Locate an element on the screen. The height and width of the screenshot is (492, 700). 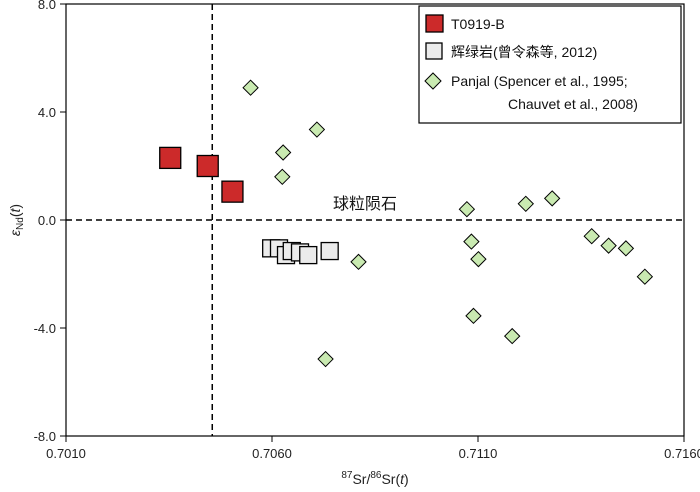
y-tick-label: 0.0 is located at coordinates (47, 220).